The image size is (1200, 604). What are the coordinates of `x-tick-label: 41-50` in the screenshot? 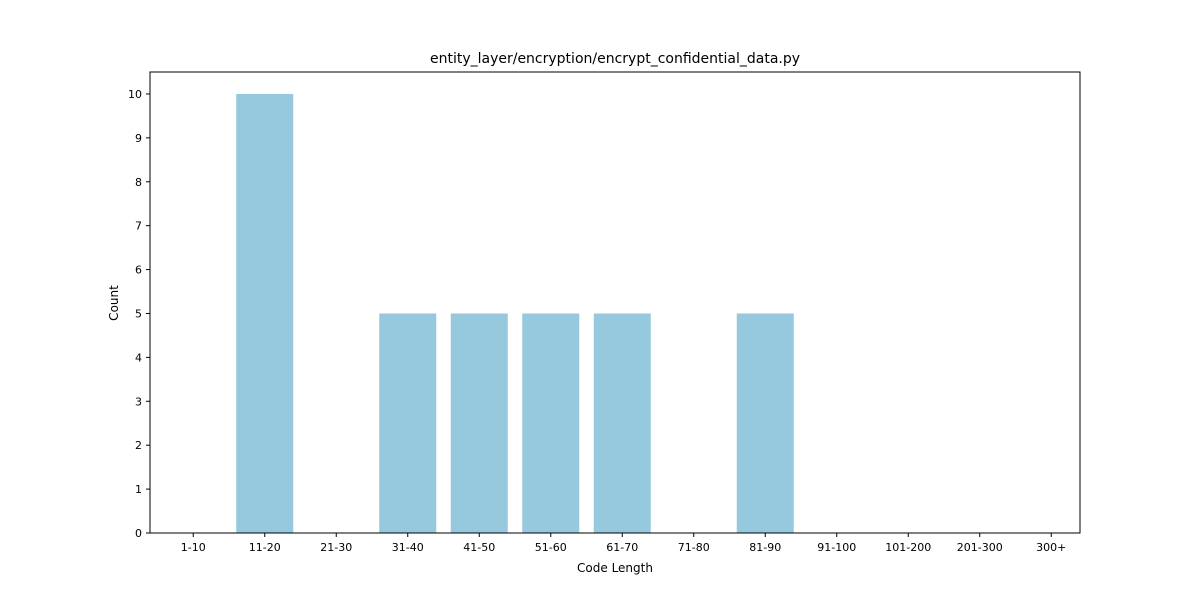 It's located at (479, 547).